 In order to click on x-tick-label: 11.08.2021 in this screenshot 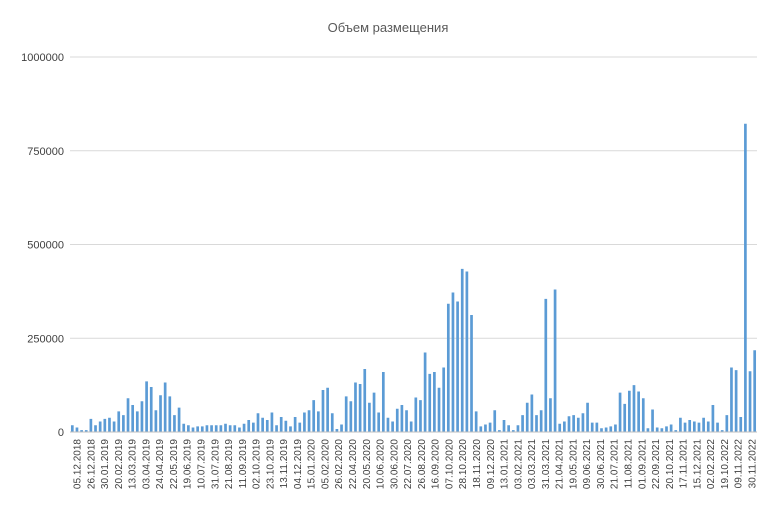, I will do `click(629, 464)`.